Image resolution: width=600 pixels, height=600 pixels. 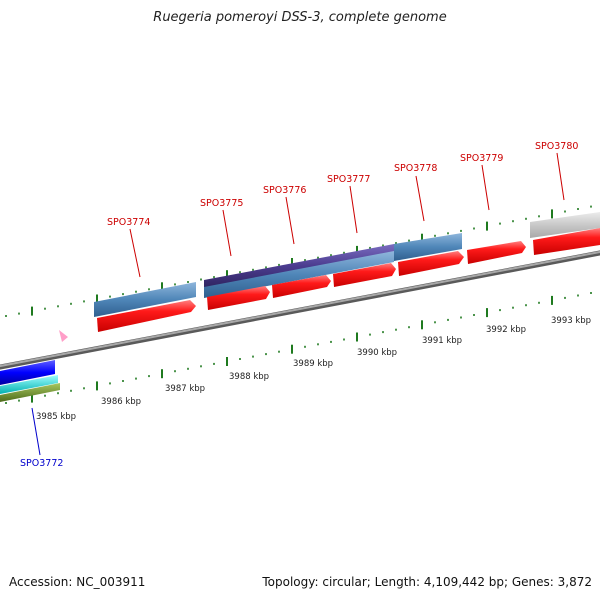 What do you see at coordinates (27, 372) in the screenshot?
I see `blue-feature` at bounding box center [27, 372].